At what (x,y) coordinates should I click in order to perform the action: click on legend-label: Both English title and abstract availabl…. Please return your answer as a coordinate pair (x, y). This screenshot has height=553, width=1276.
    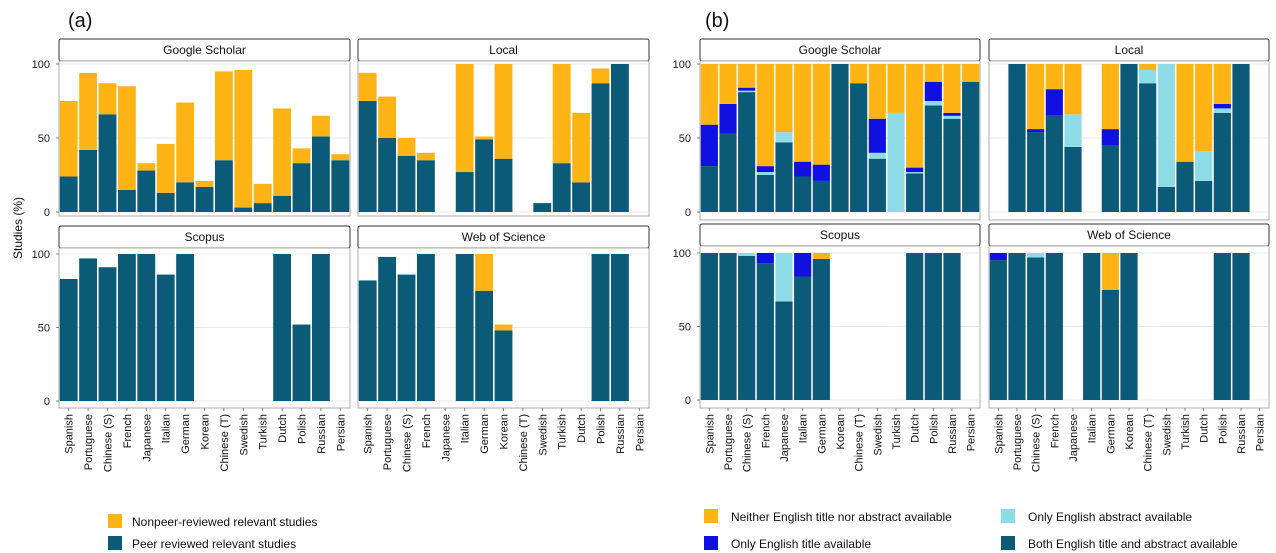
    Looking at the image, I should click on (1133, 544).